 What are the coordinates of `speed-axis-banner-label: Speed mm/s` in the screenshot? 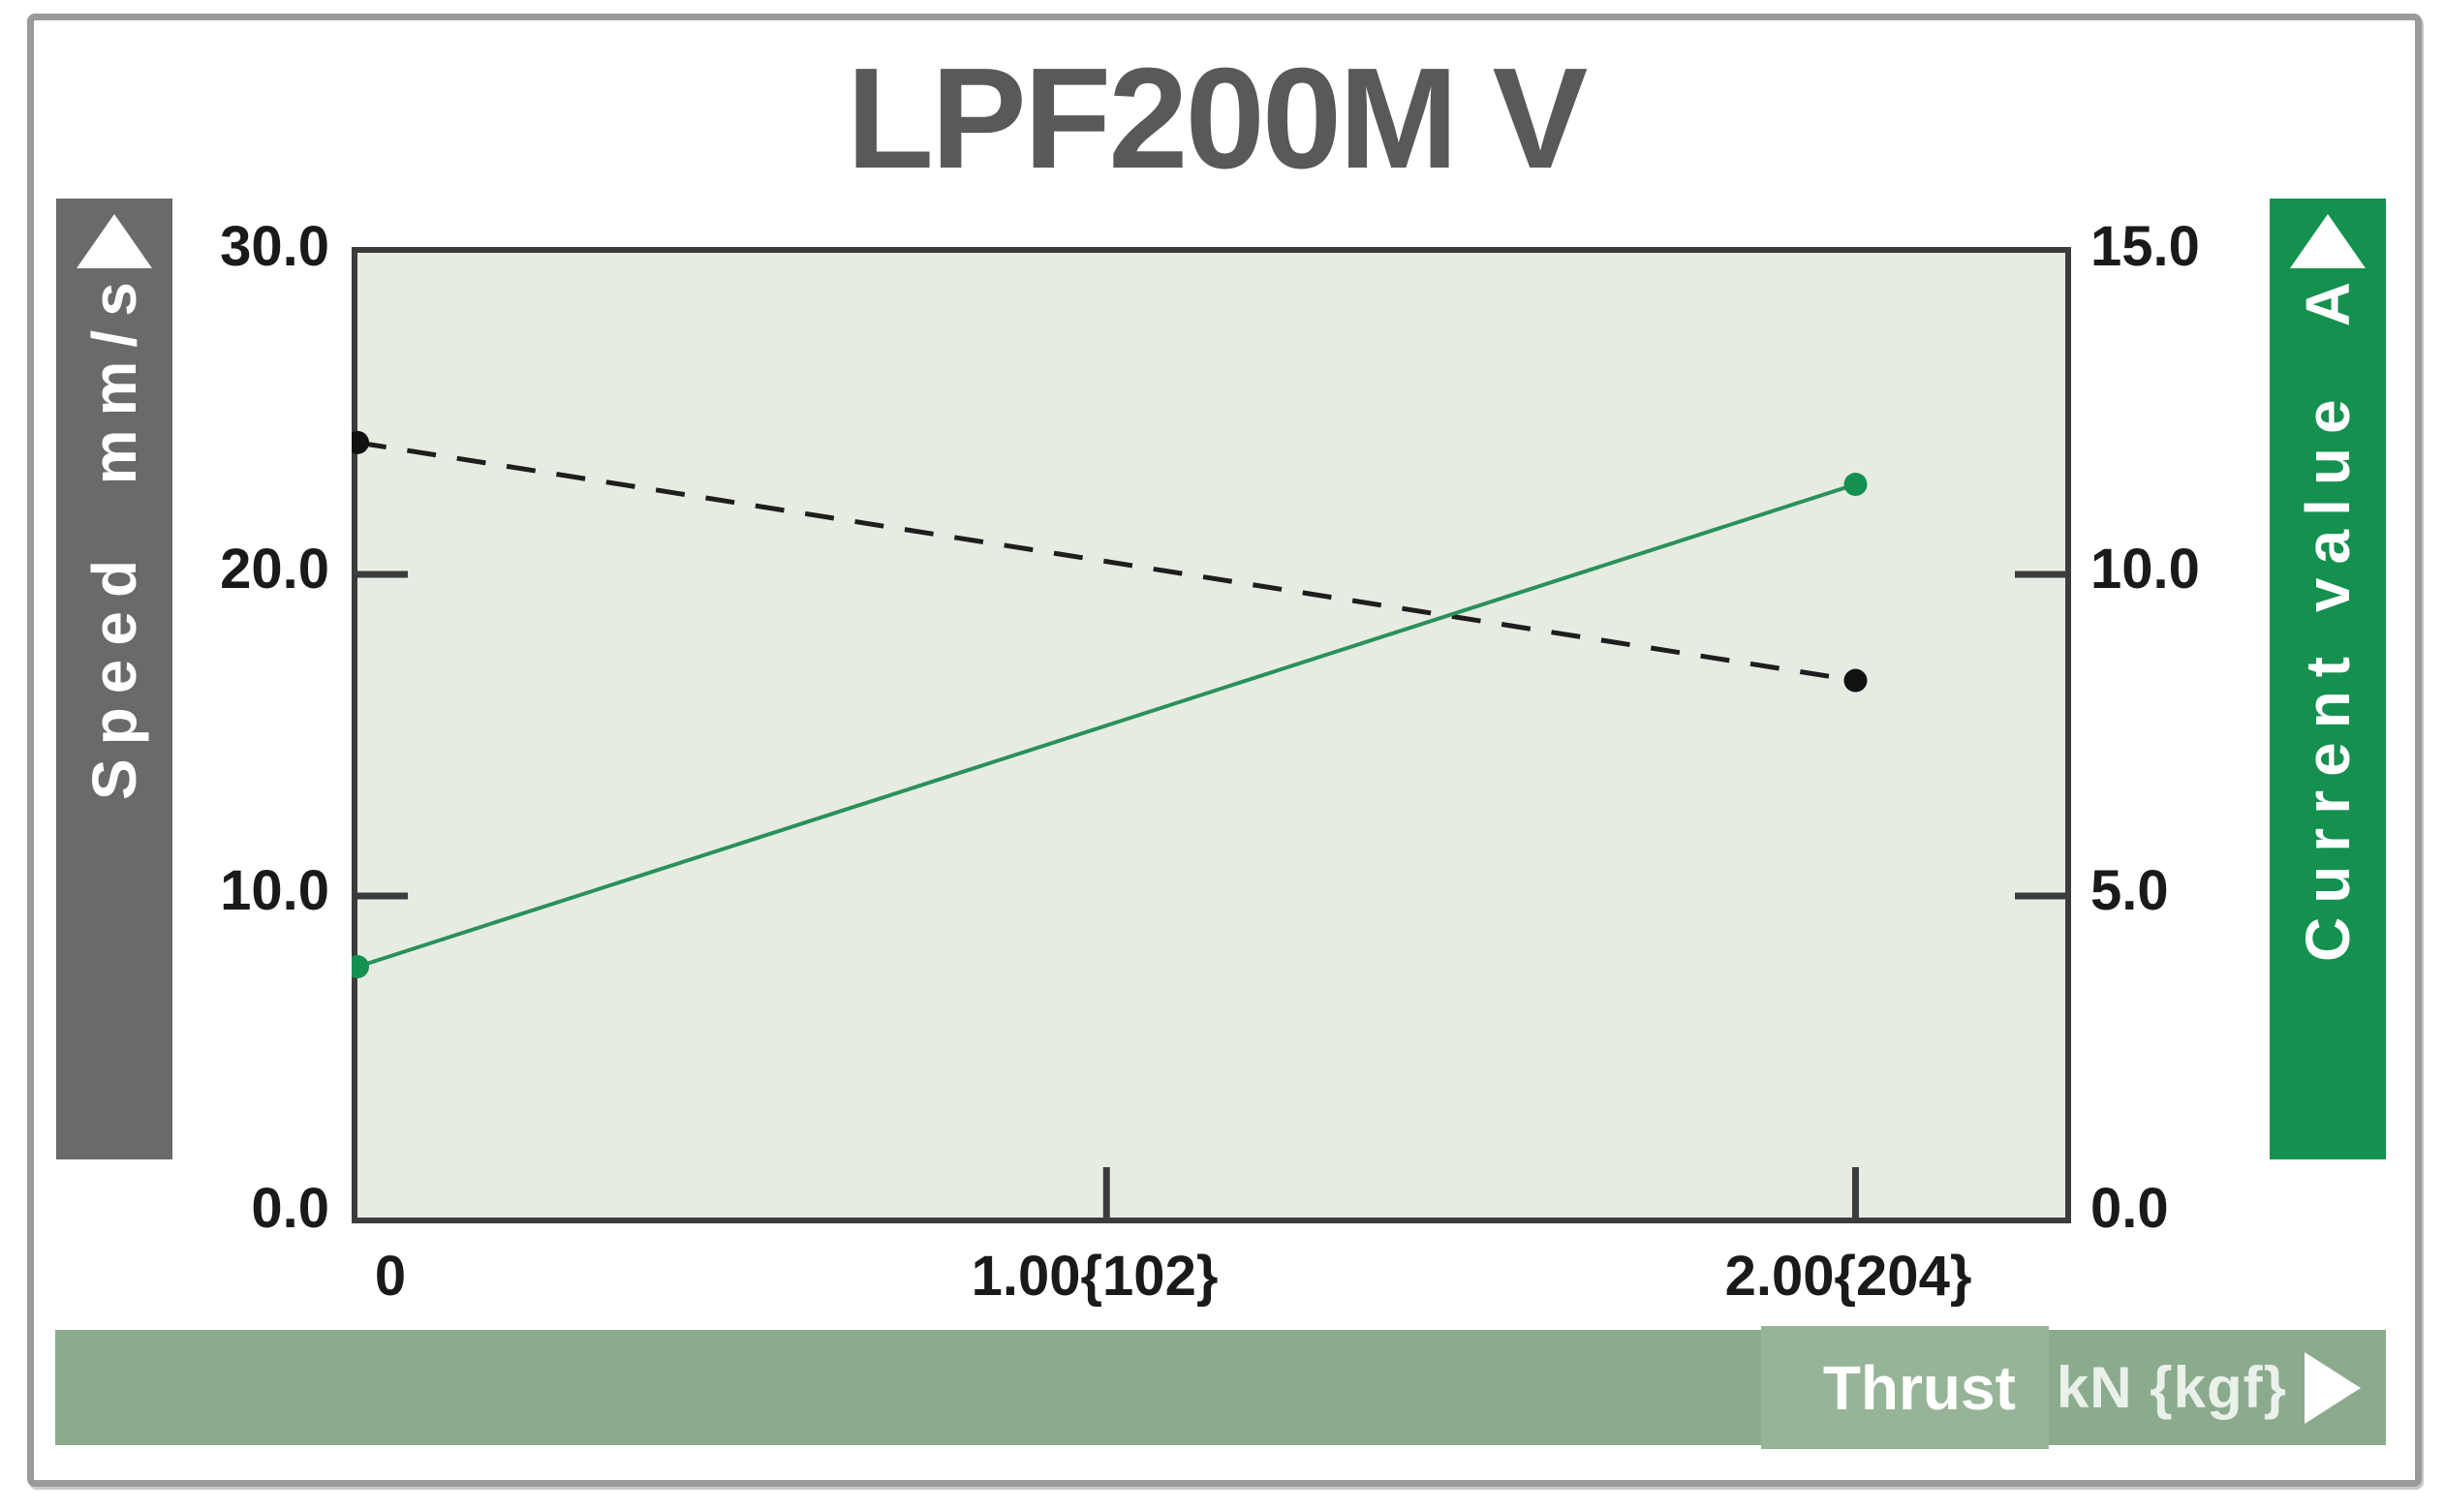 It's located at (114, 534).